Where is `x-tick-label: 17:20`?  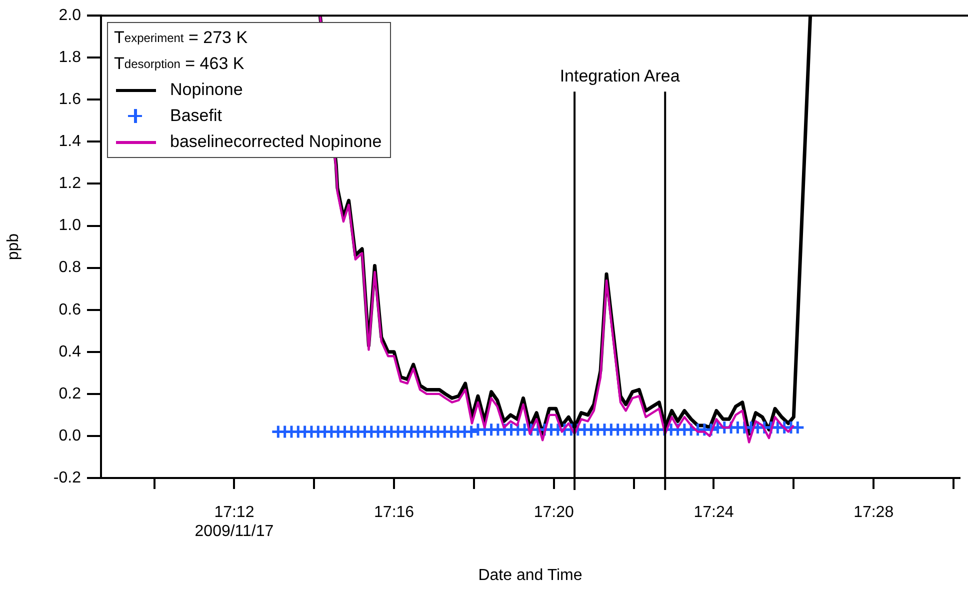 x-tick-label: 17:20 is located at coordinates (554, 513).